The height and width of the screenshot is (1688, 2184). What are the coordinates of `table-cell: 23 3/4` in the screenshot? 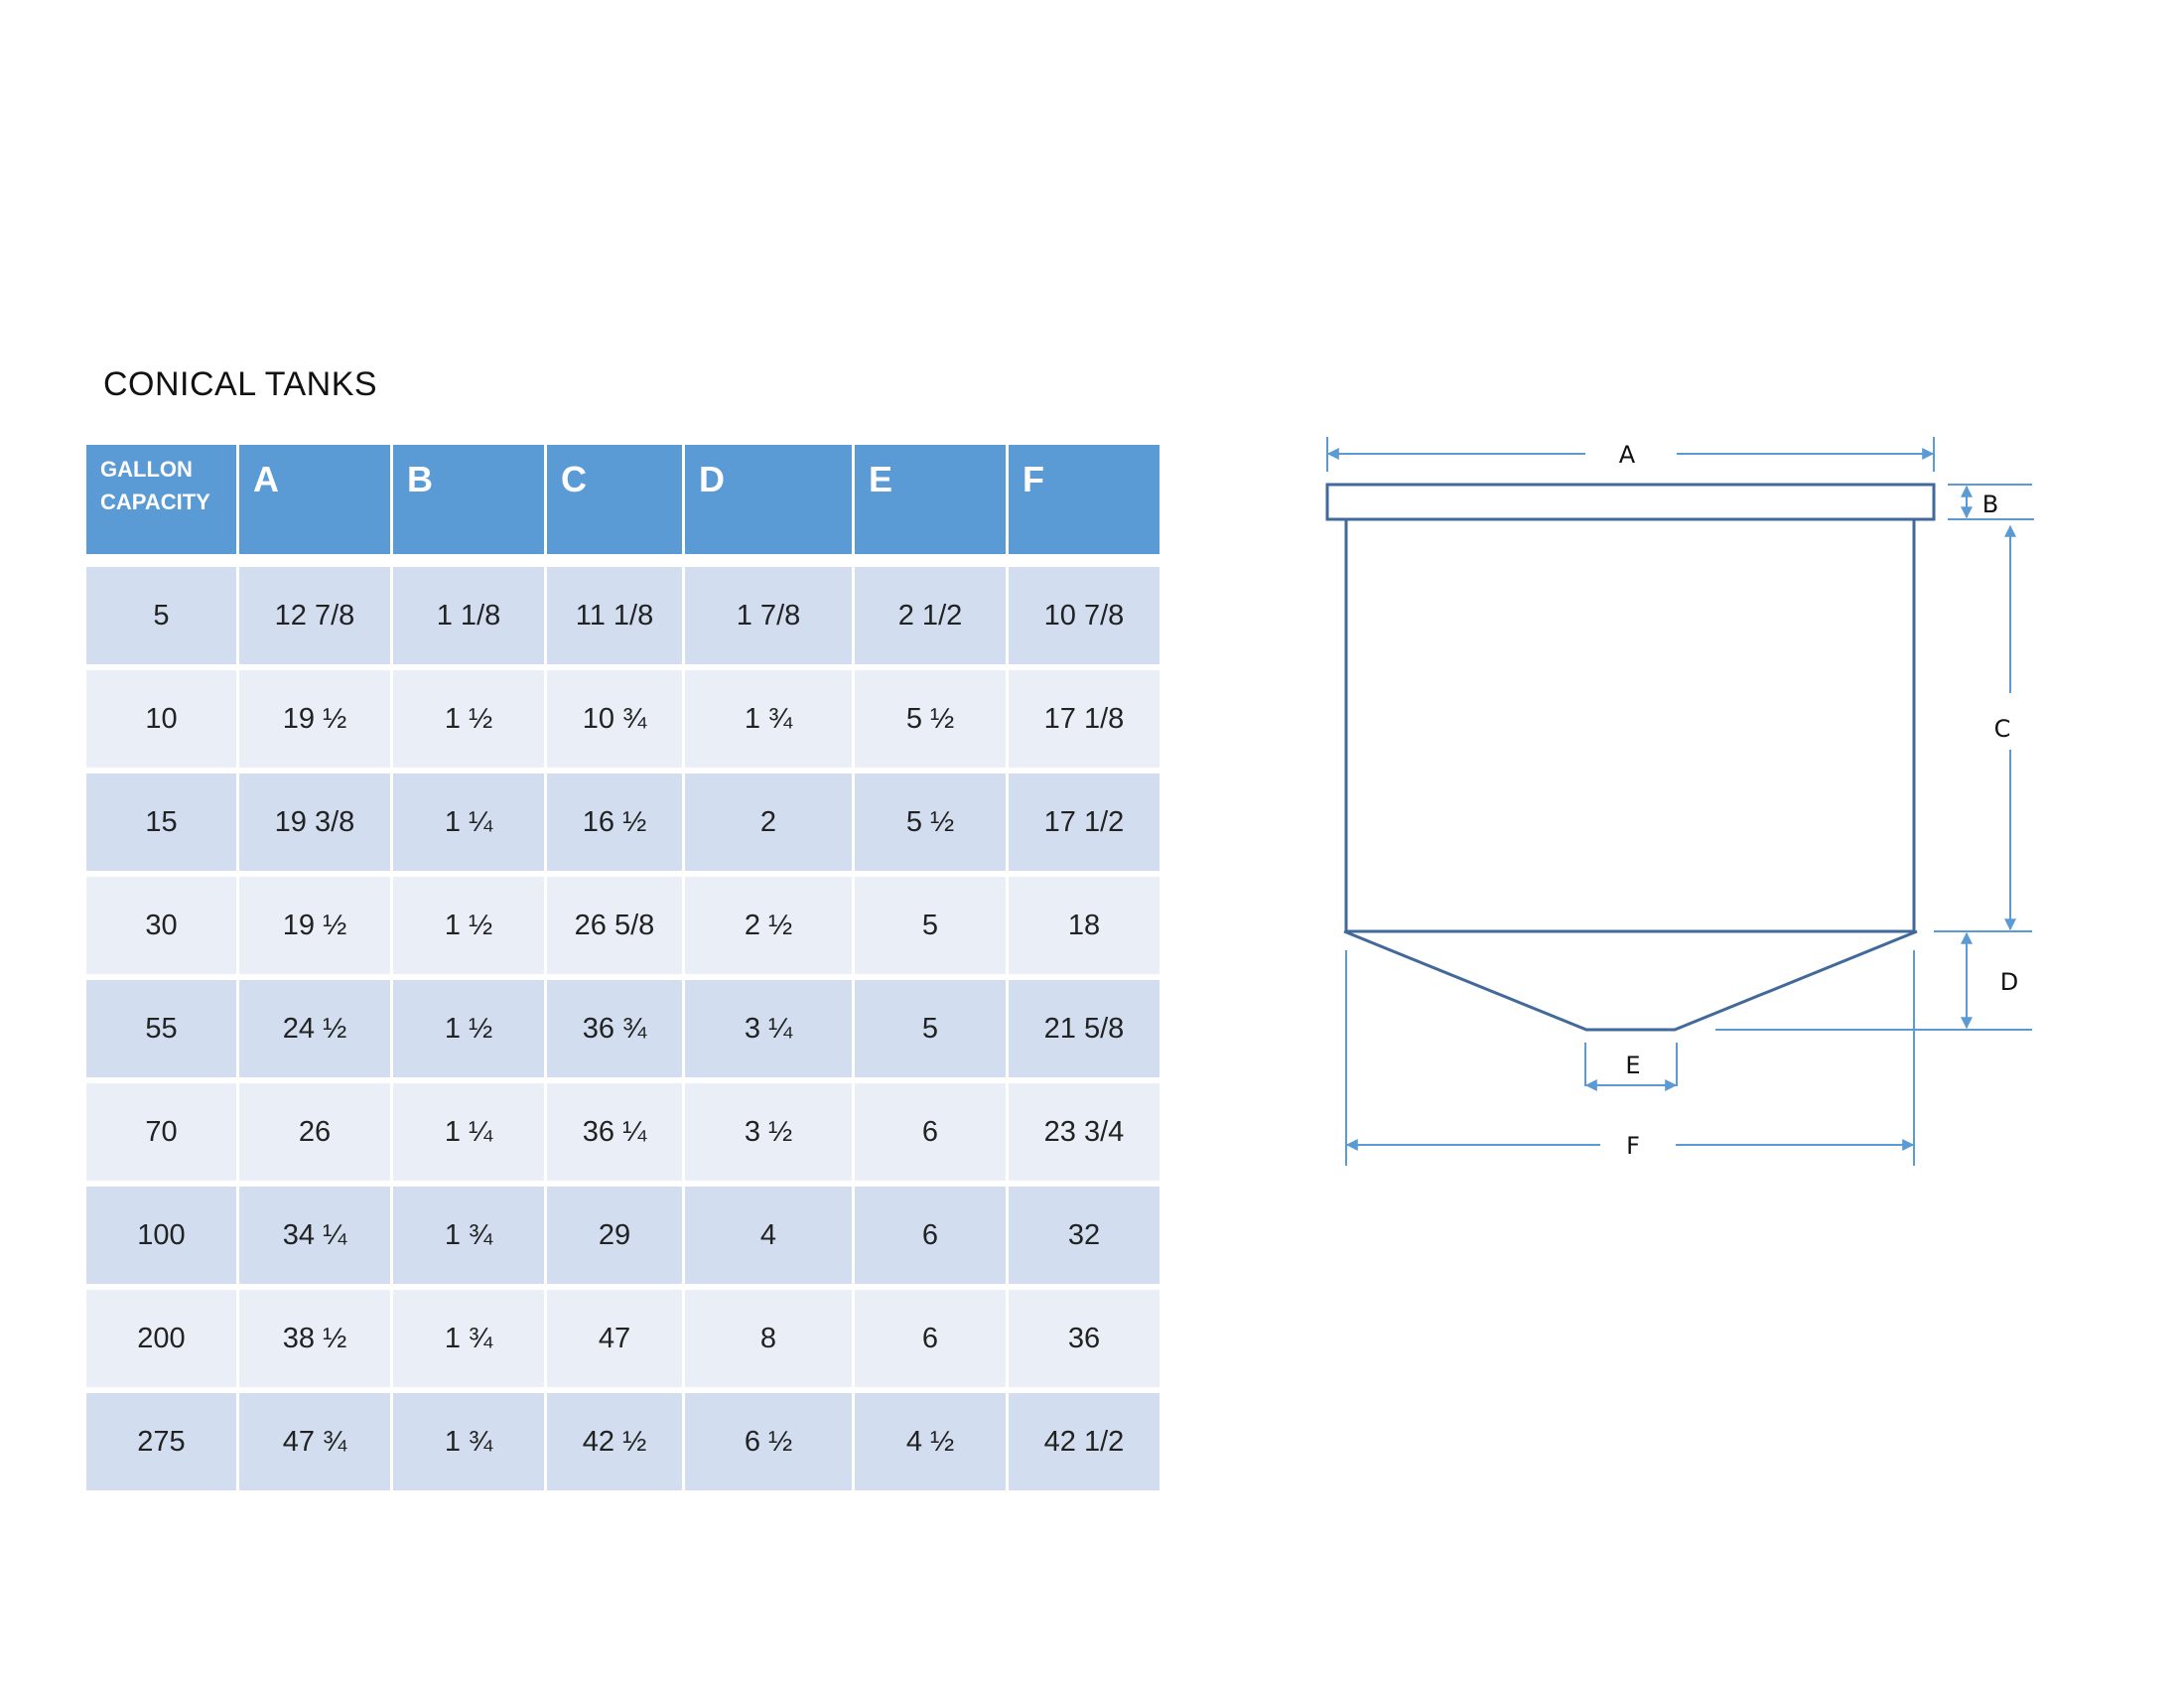 It's located at (1084, 1132).